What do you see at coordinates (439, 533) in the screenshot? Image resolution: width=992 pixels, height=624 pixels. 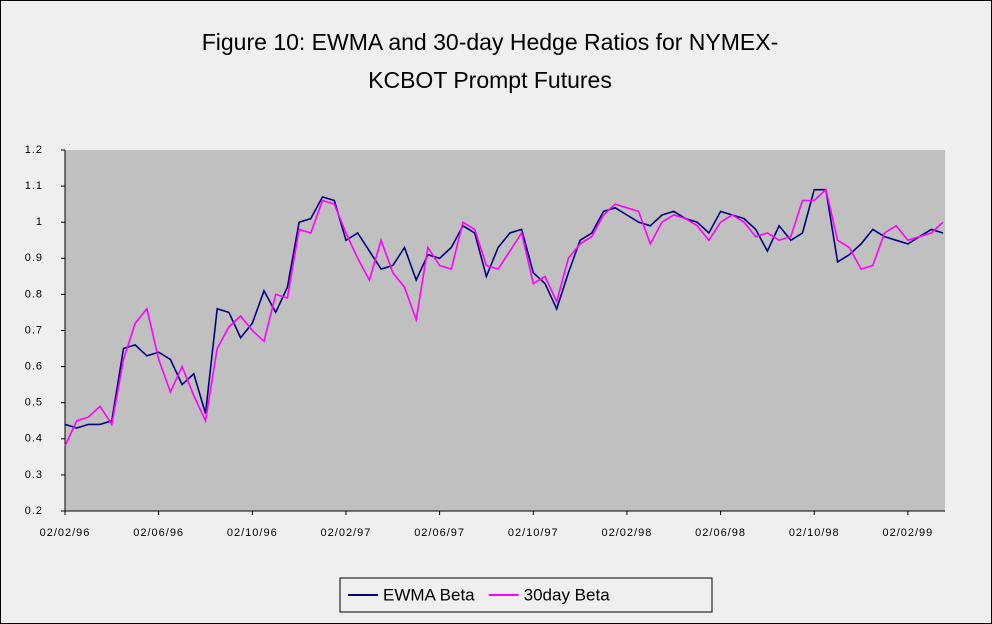 I see `x-tick-label: 02/06/97` at bounding box center [439, 533].